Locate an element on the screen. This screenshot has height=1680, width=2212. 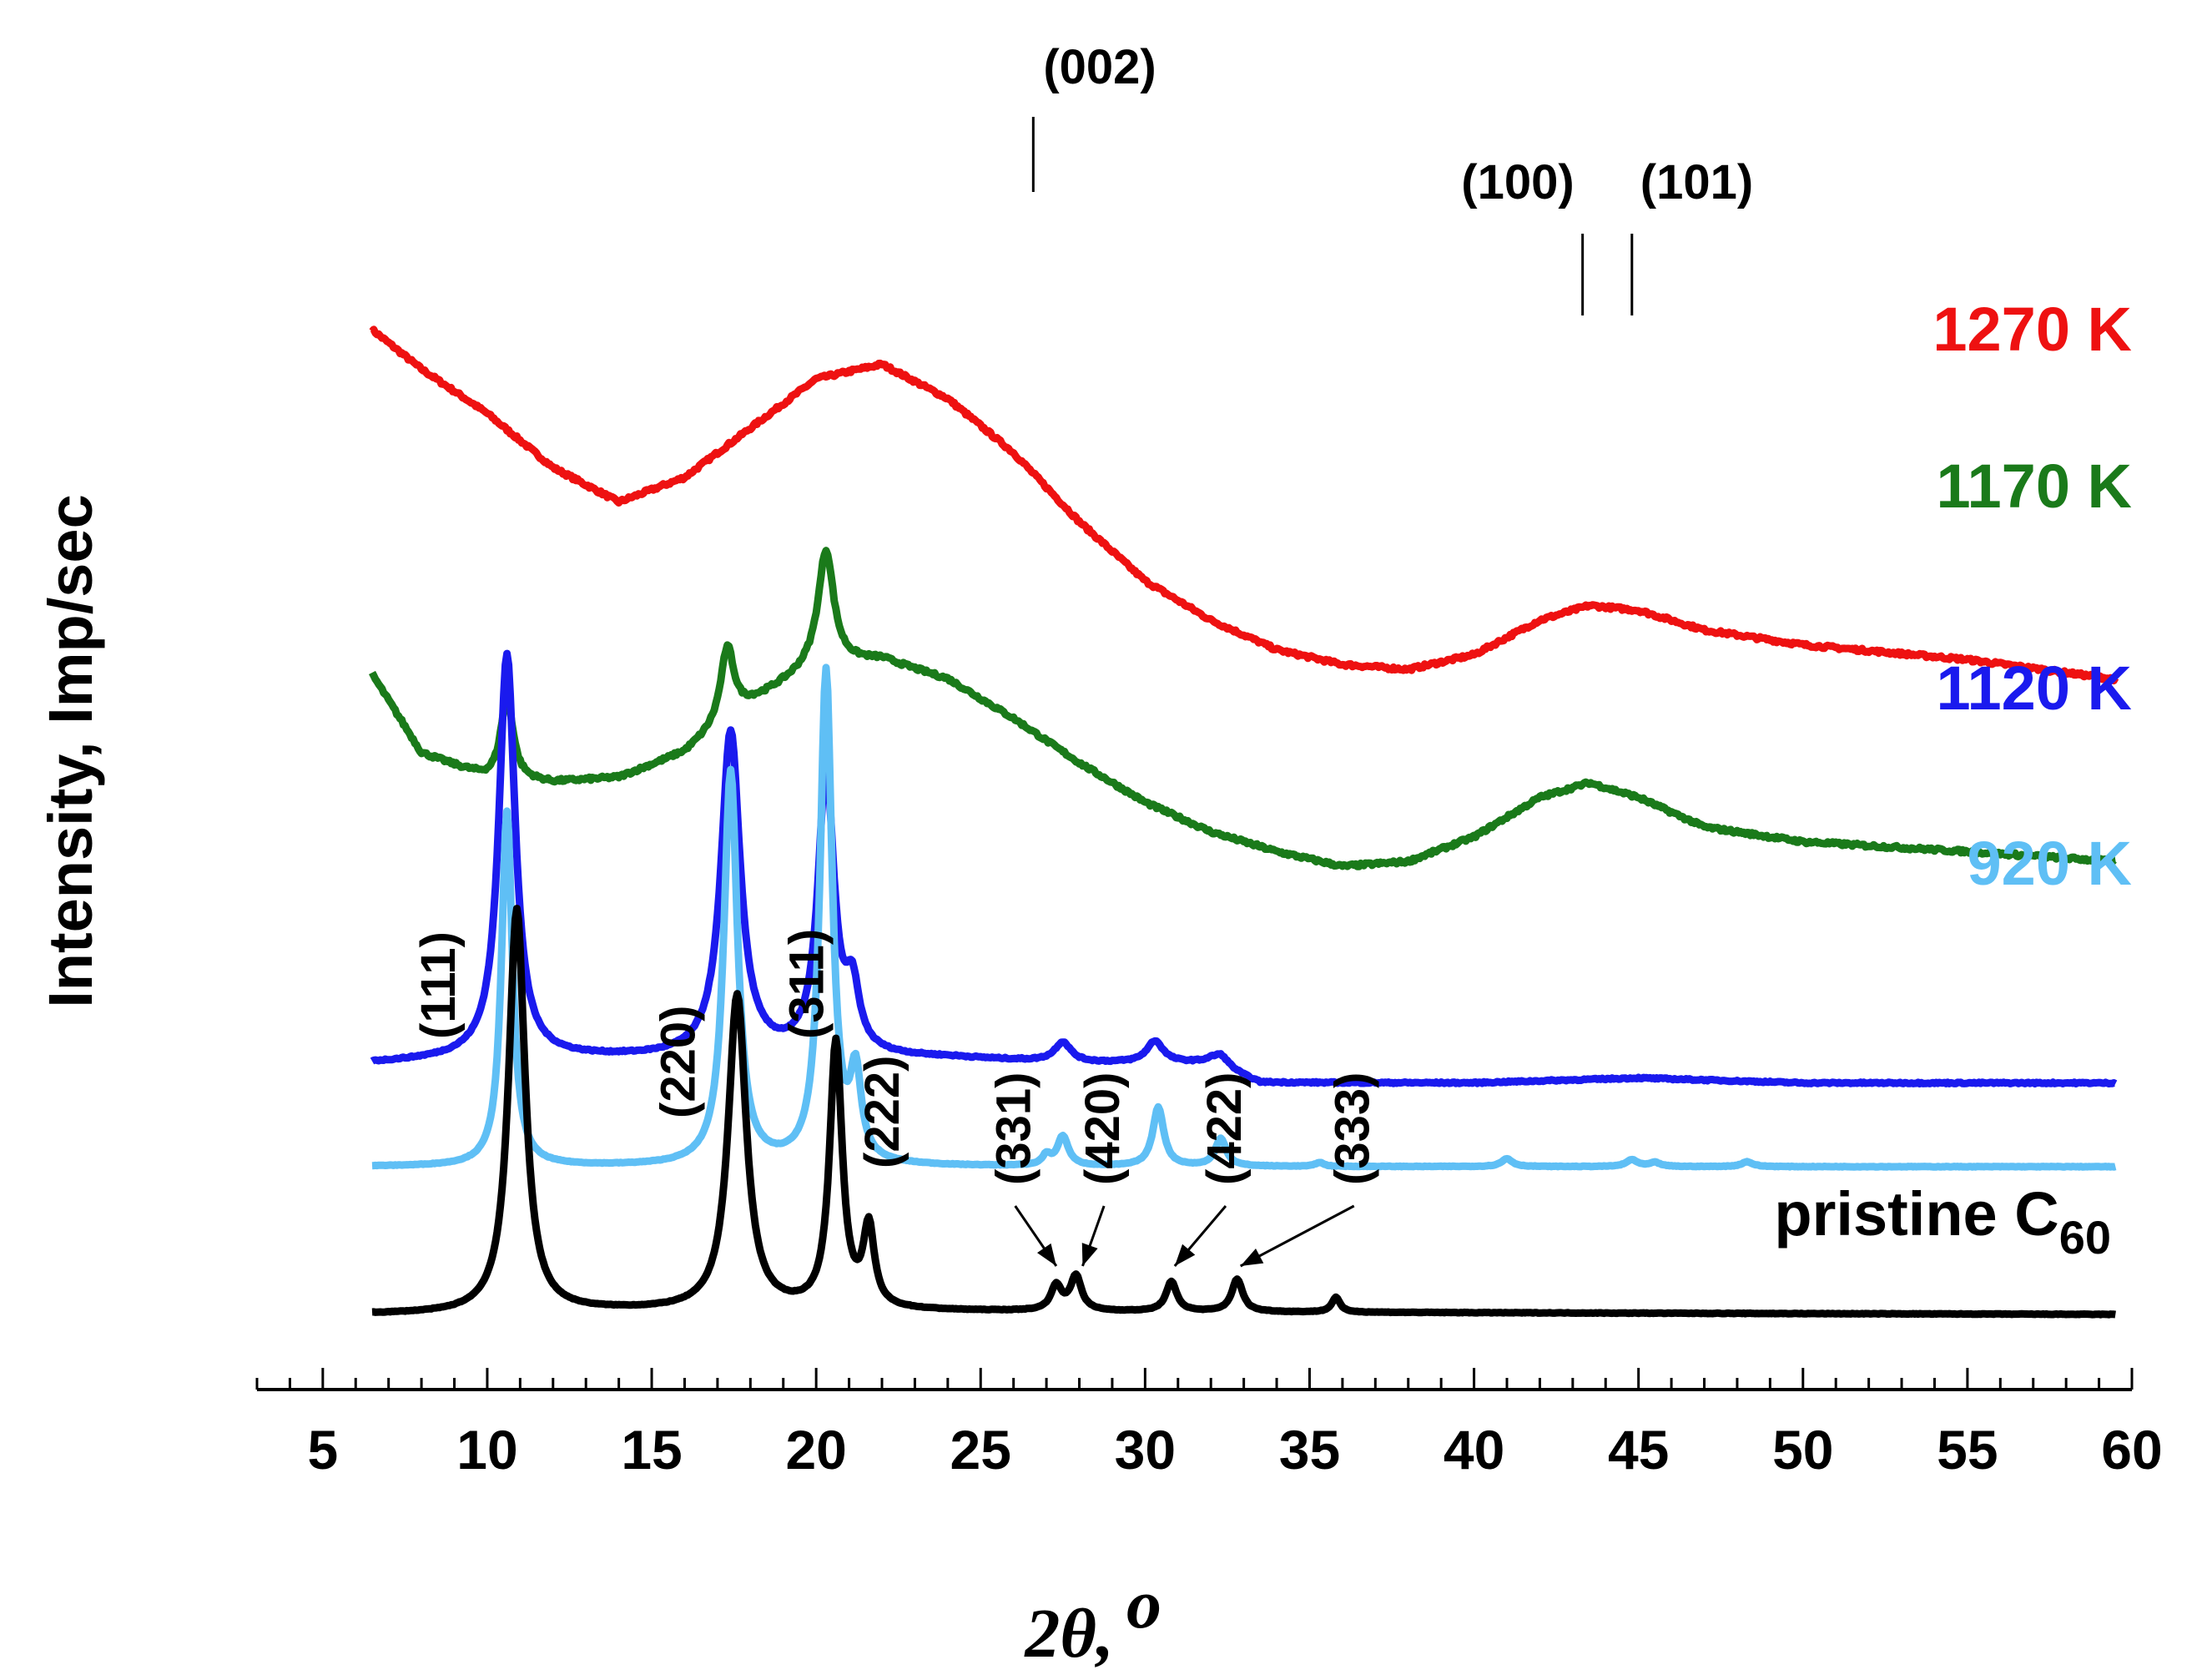
x-tick-label: 60 is located at coordinates (2131, 1450).